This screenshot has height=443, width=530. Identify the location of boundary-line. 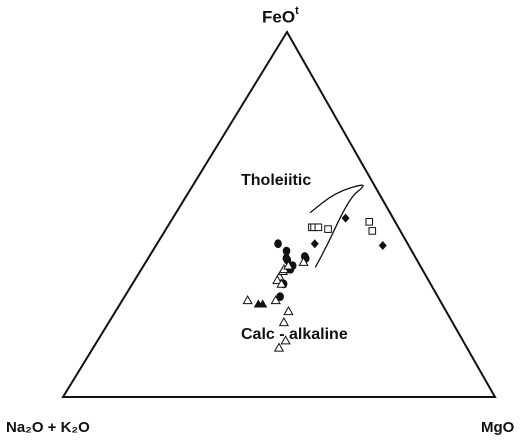
(336, 226).